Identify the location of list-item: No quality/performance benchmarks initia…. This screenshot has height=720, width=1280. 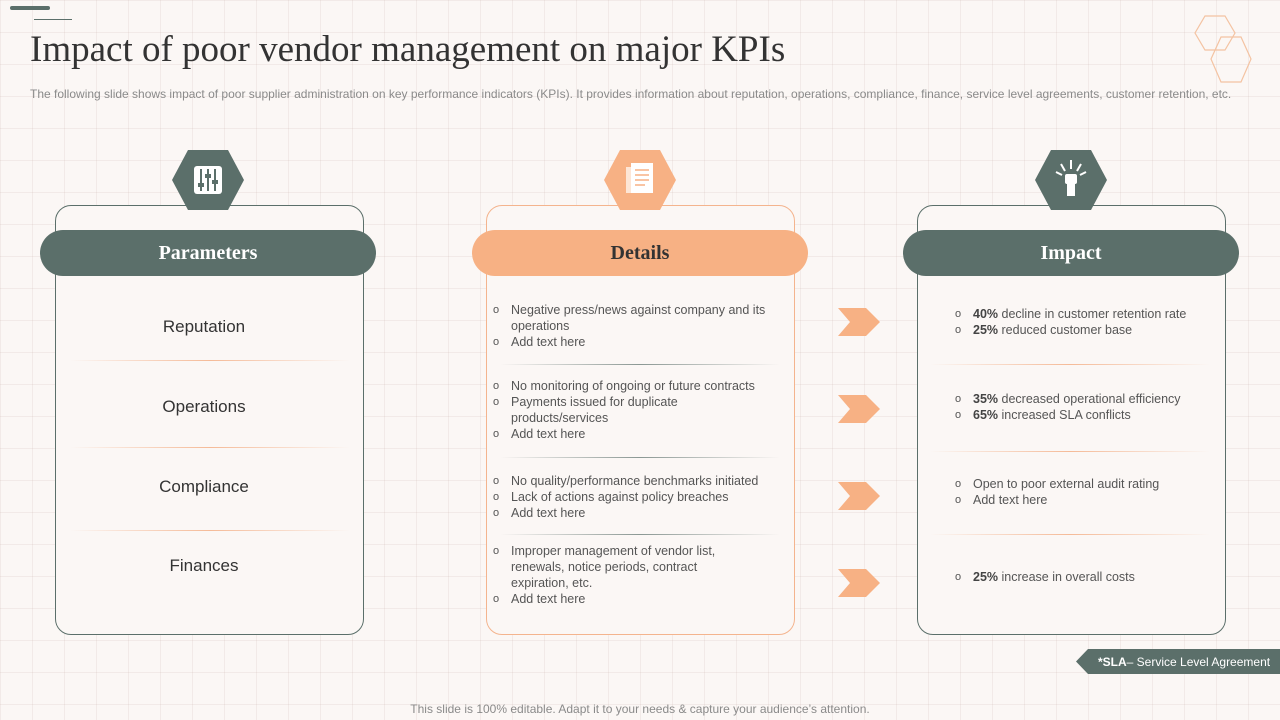
(635, 481).